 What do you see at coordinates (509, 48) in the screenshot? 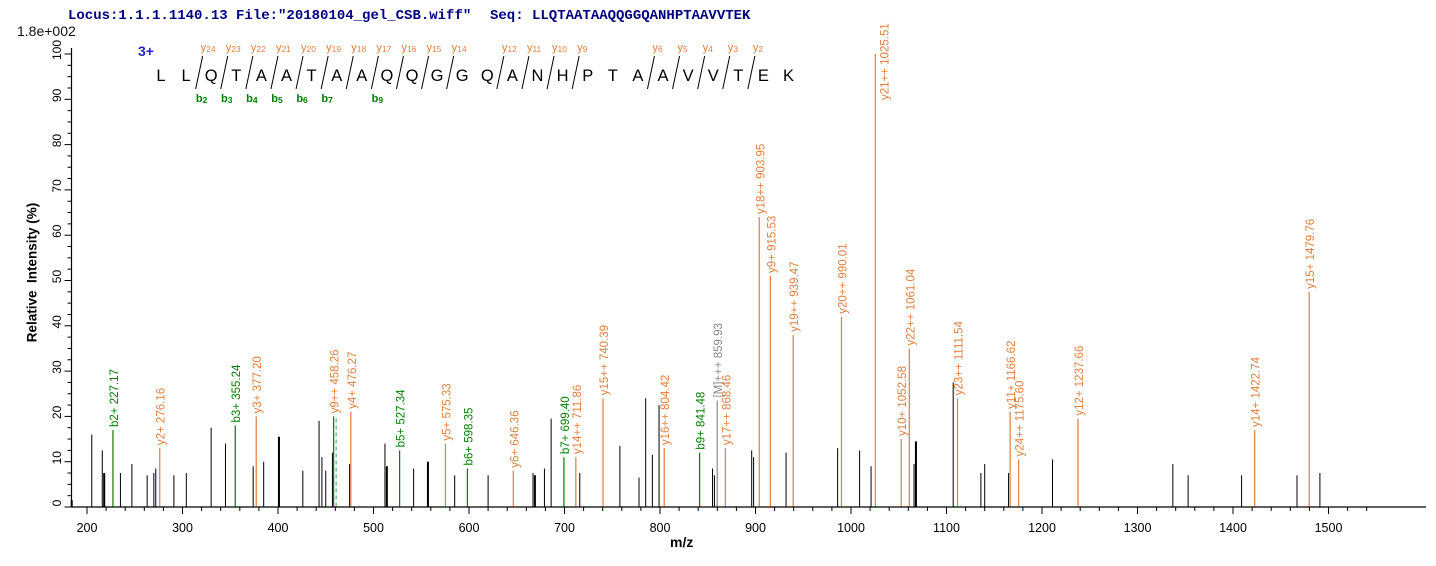
I see `y-ion-marker: y12` at bounding box center [509, 48].